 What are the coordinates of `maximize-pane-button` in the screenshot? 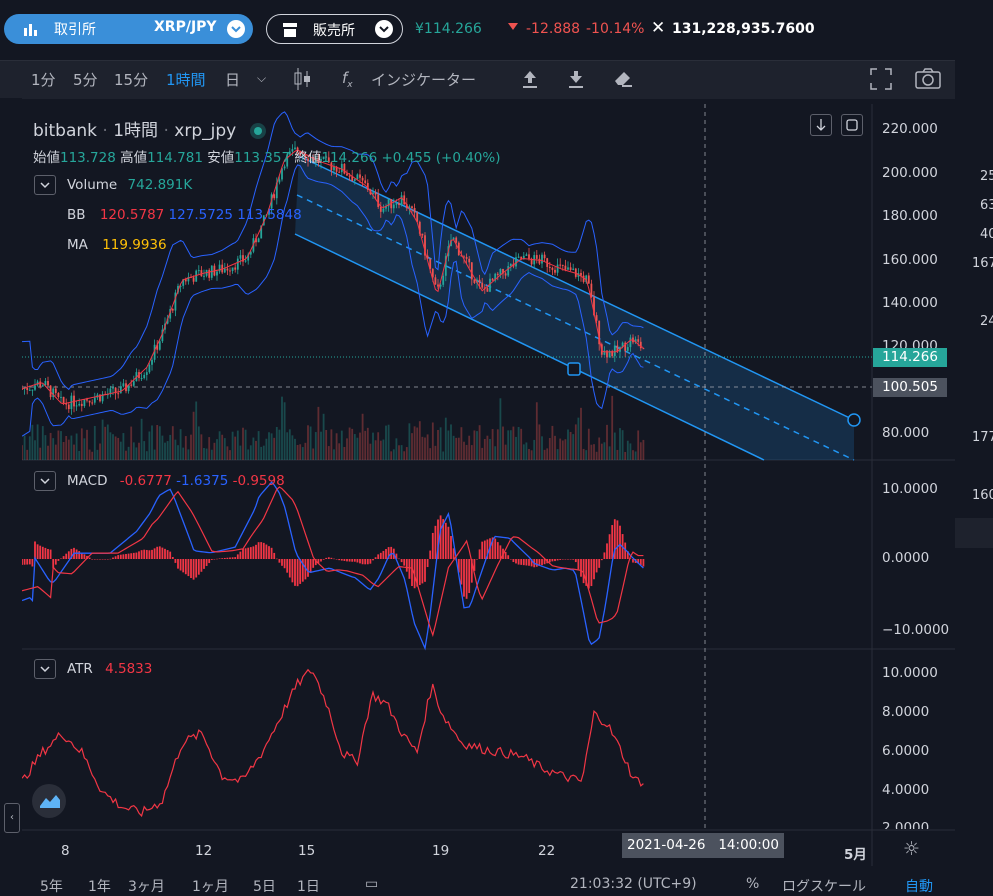 It's located at (852, 125).